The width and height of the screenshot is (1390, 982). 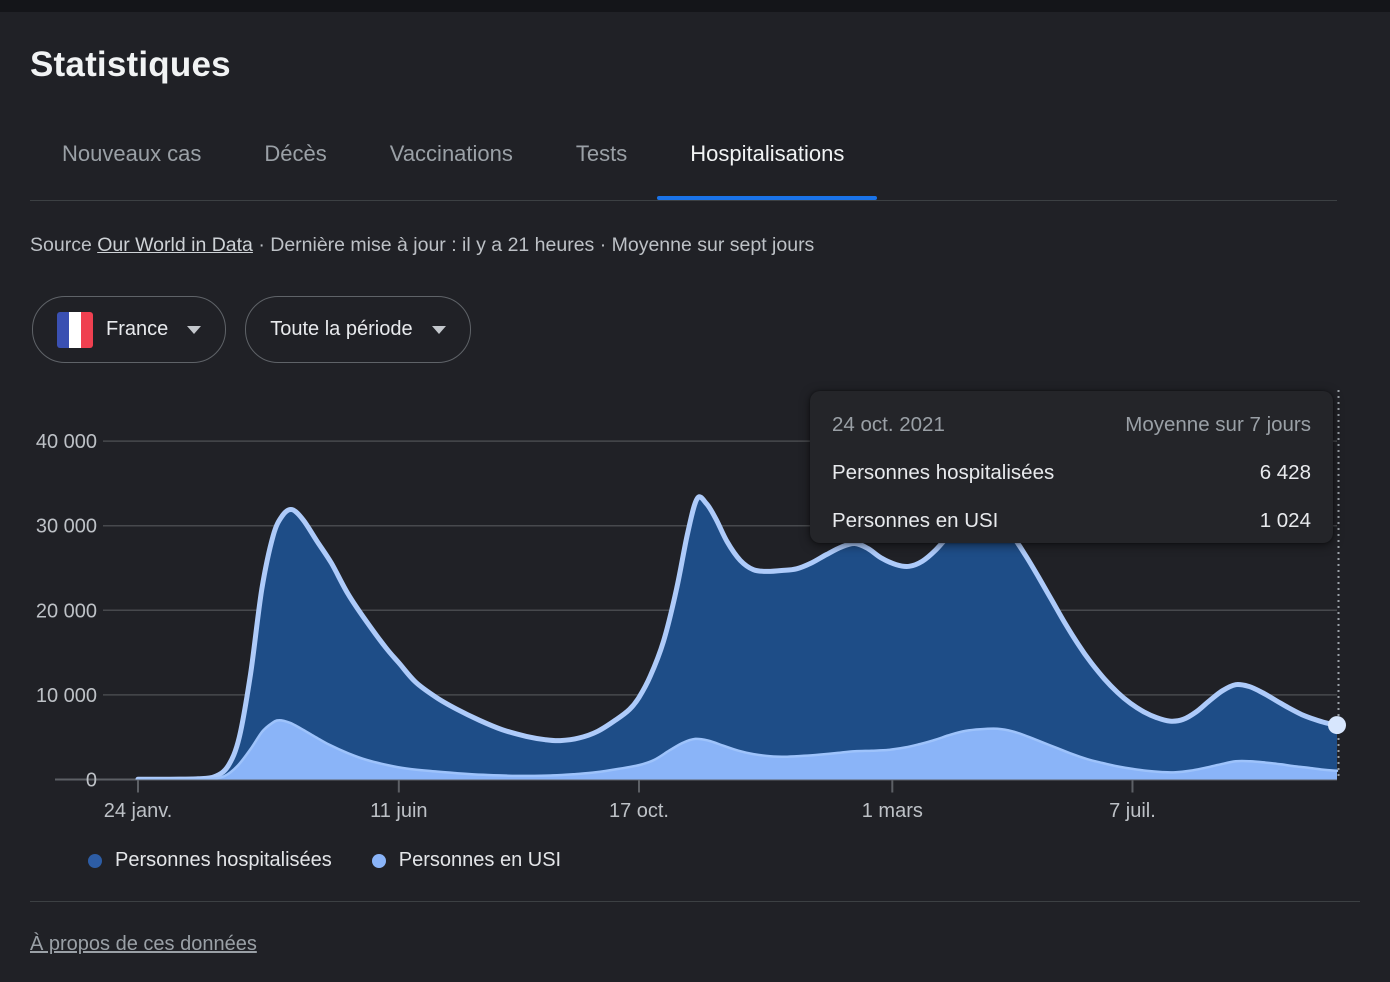 I want to click on series-line-personnes-en-usi, so click(x=737, y=749).